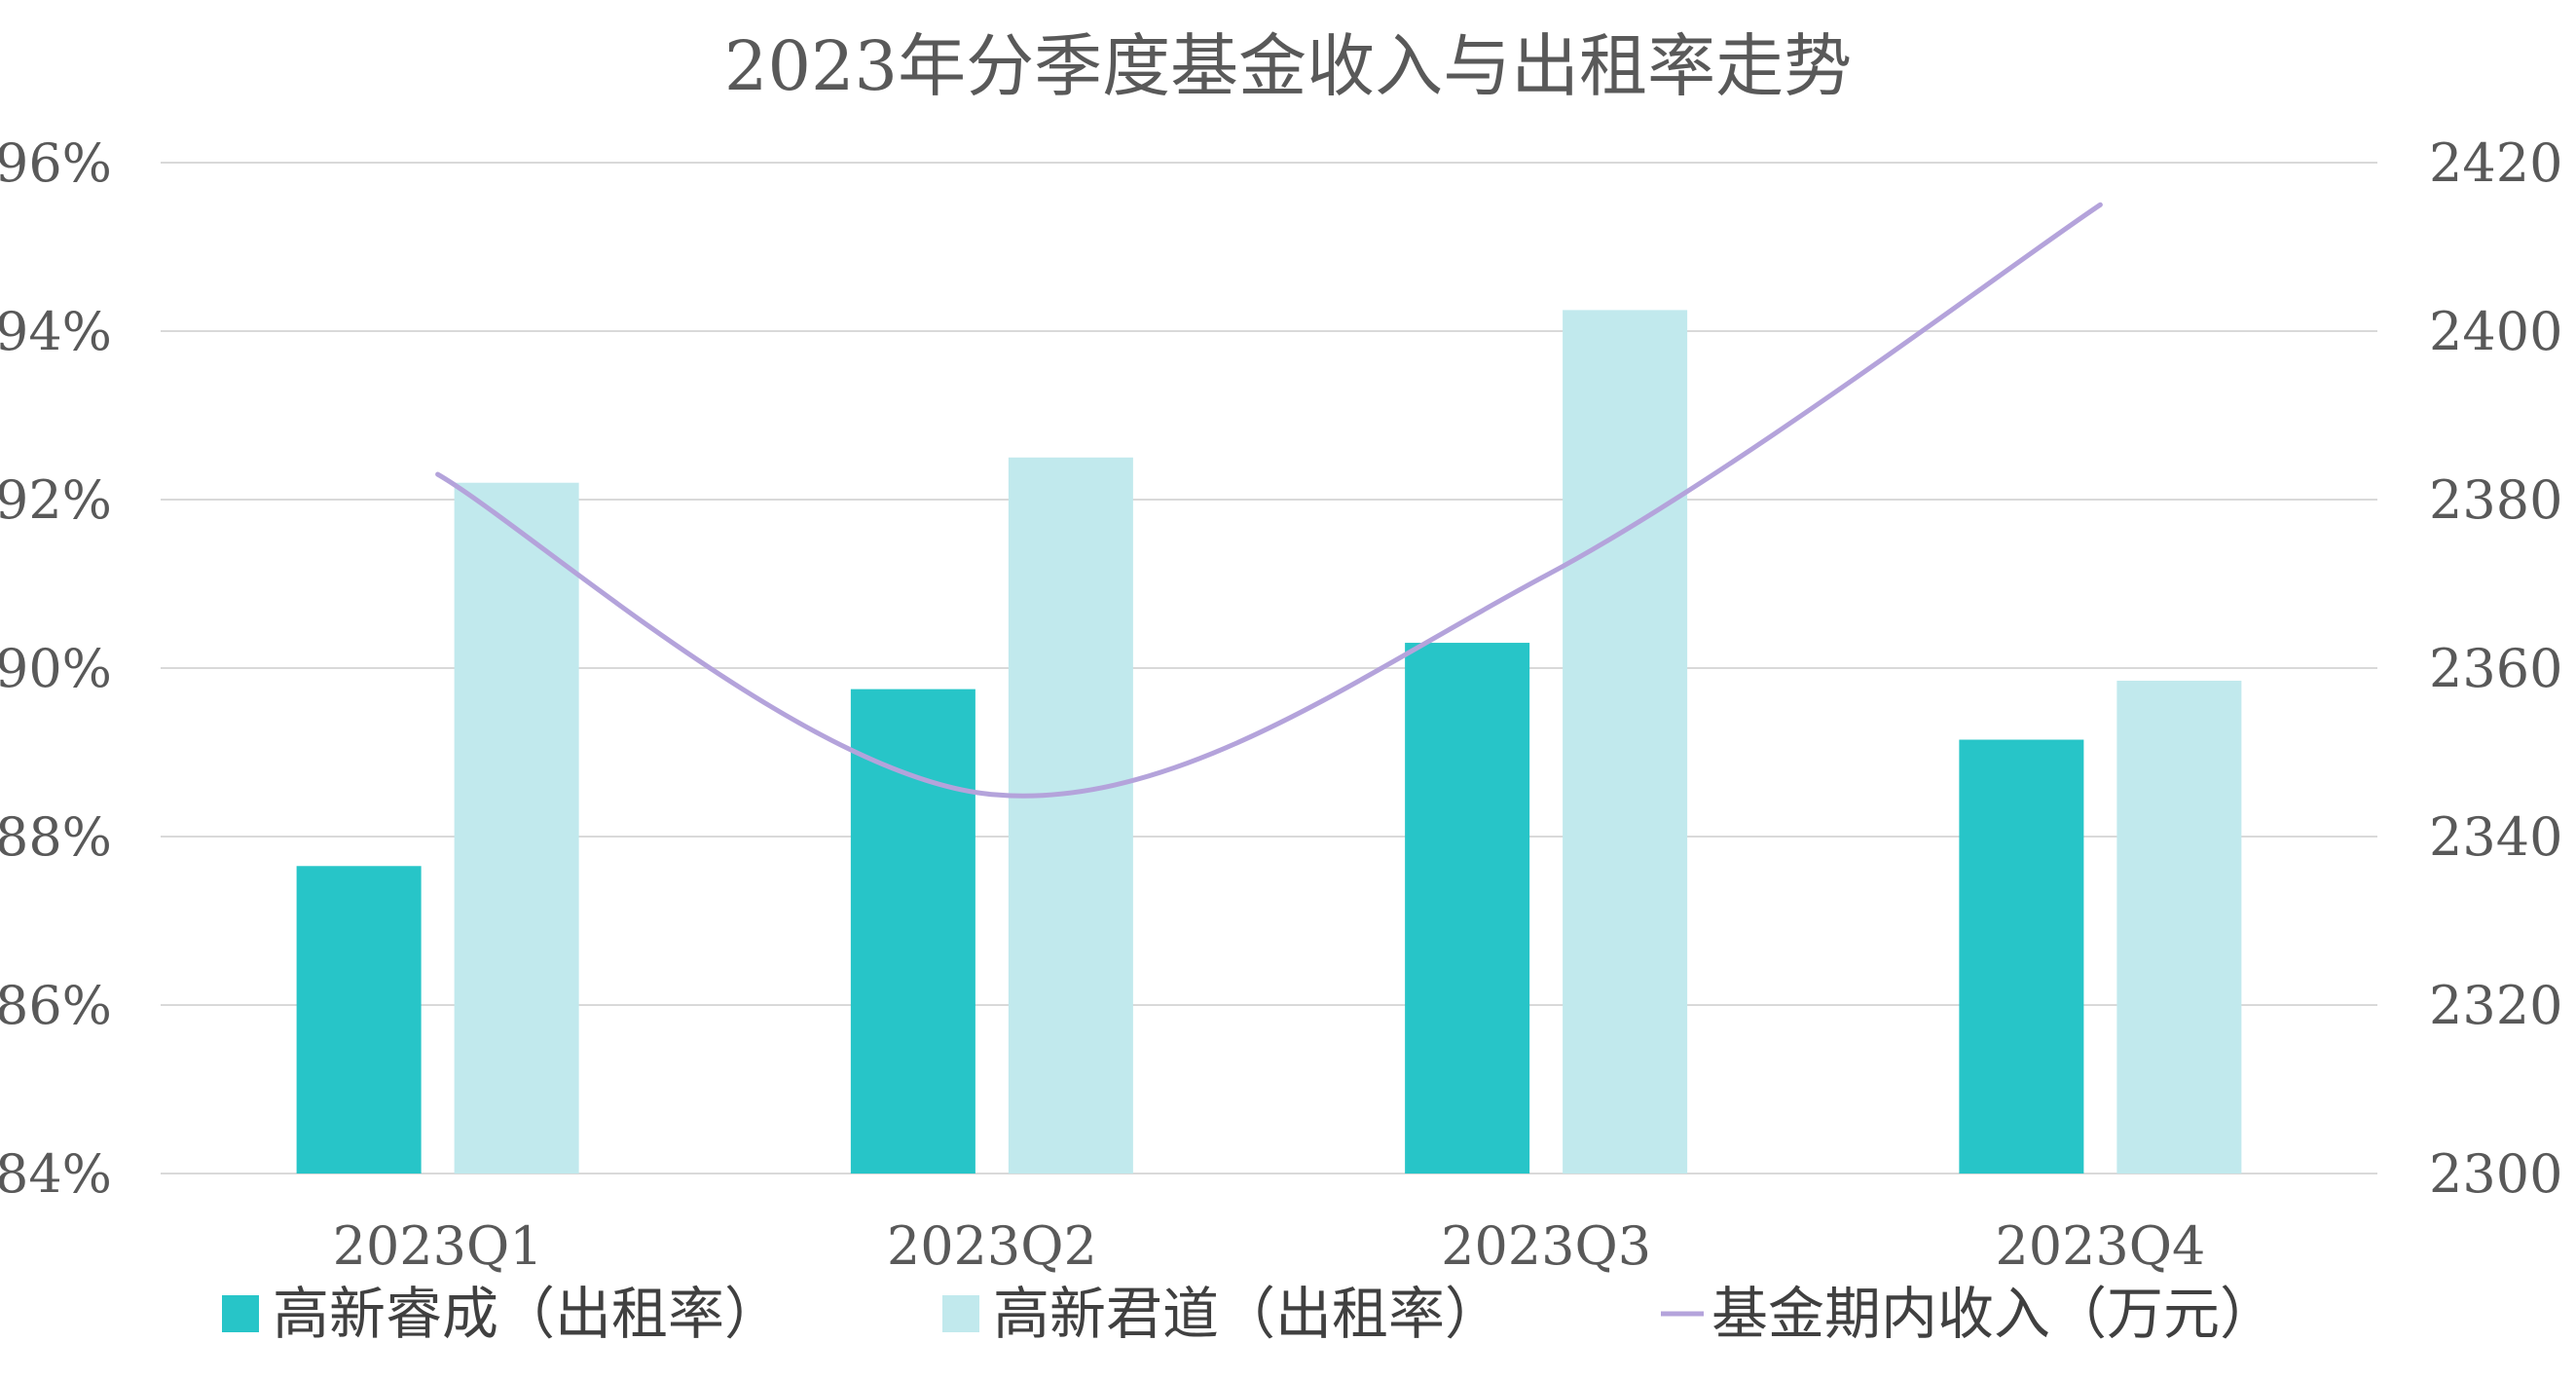  What do you see at coordinates (1269, 1246) in the screenshot?
I see `category-labels: 2023Q1 2023Q2 2023Q3 2023Q4` at bounding box center [1269, 1246].